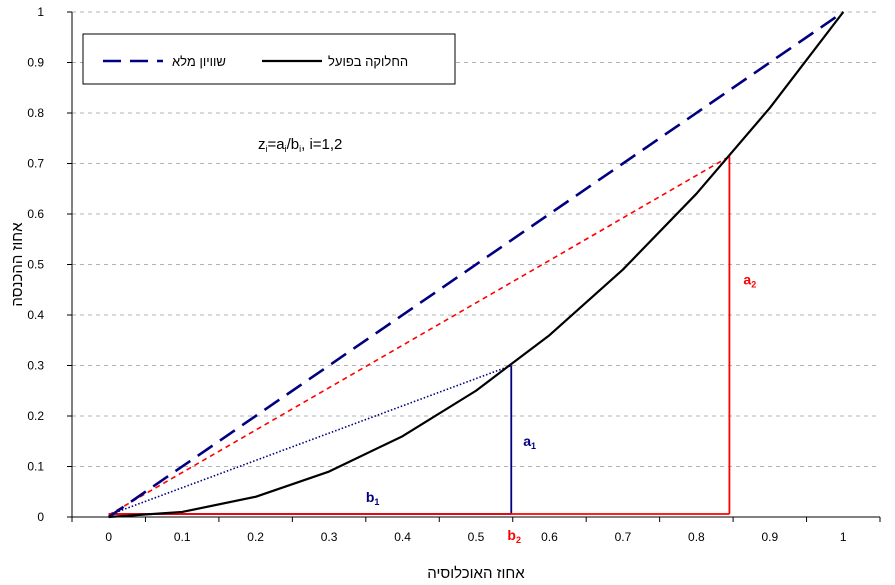 This screenshot has width=895, height=585. Describe the element at coordinates (376, 502) in the screenshot. I see `label-b-1-subscript: 1` at that location.